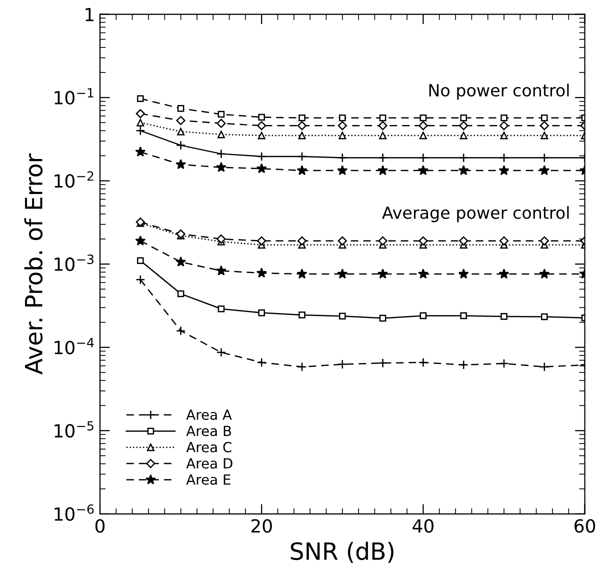 This screenshot has height=571, width=606. What do you see at coordinates (74, 512) in the screenshot?
I see `y-tick-label: 10$^{−6}$` at bounding box center [74, 512].